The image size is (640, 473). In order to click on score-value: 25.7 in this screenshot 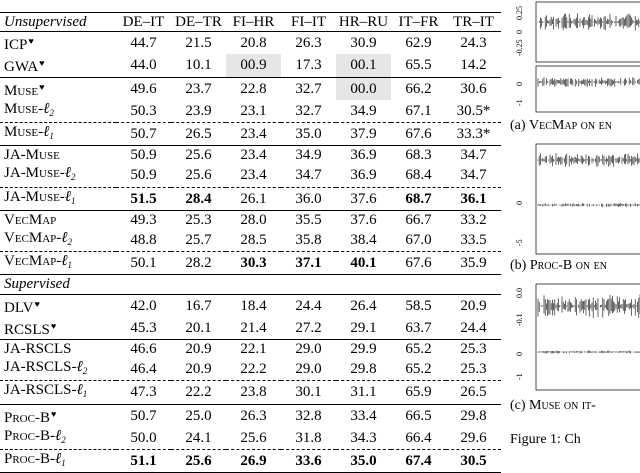, I will do `click(198, 240)`.